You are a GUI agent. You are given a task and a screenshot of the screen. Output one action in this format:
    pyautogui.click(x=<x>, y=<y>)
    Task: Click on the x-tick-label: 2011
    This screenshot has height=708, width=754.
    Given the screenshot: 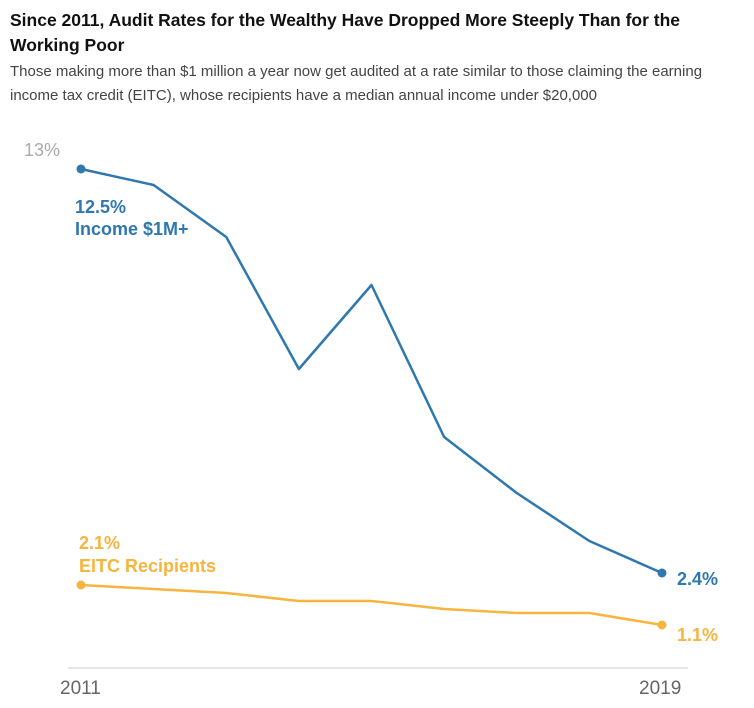 What is the action you would take?
    pyautogui.click(x=80, y=688)
    